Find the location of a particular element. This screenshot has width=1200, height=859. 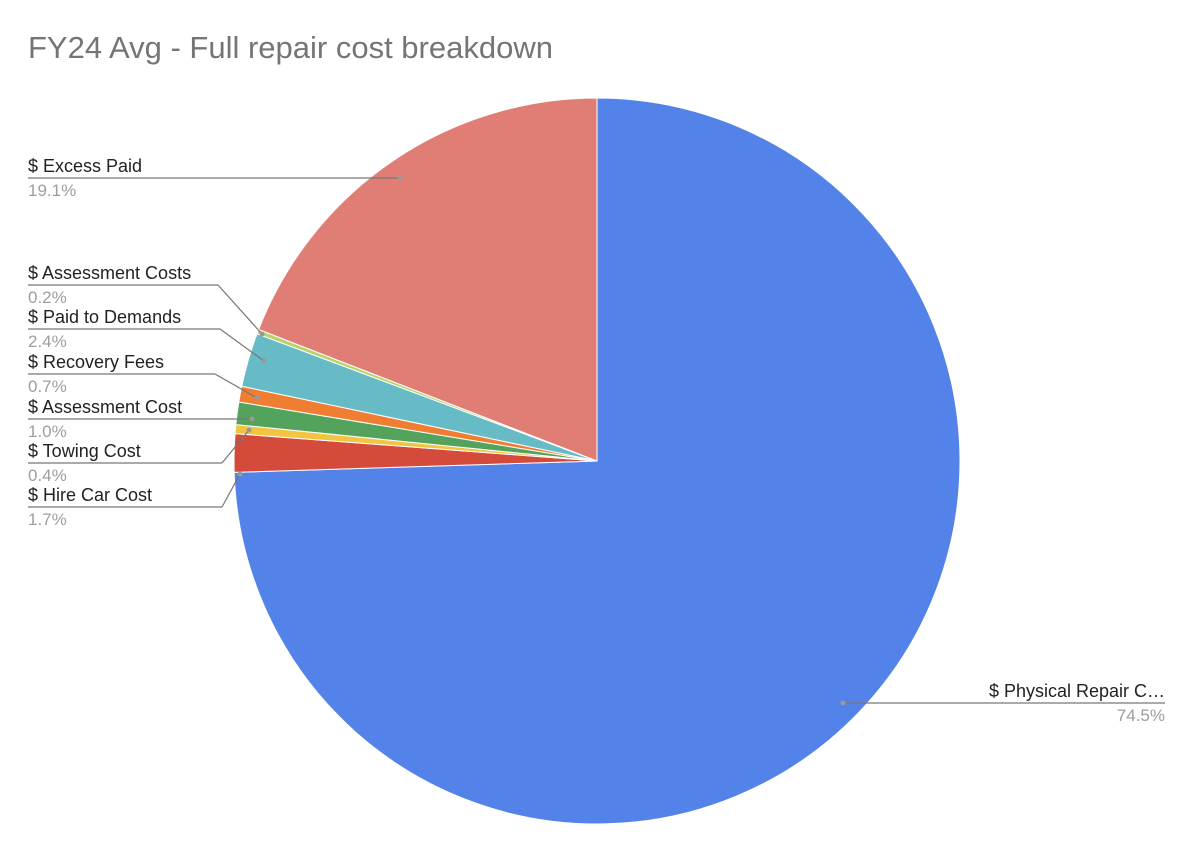

chart-title: FY24 Avg - Full repair cost breakdown is located at coordinates (290, 47).